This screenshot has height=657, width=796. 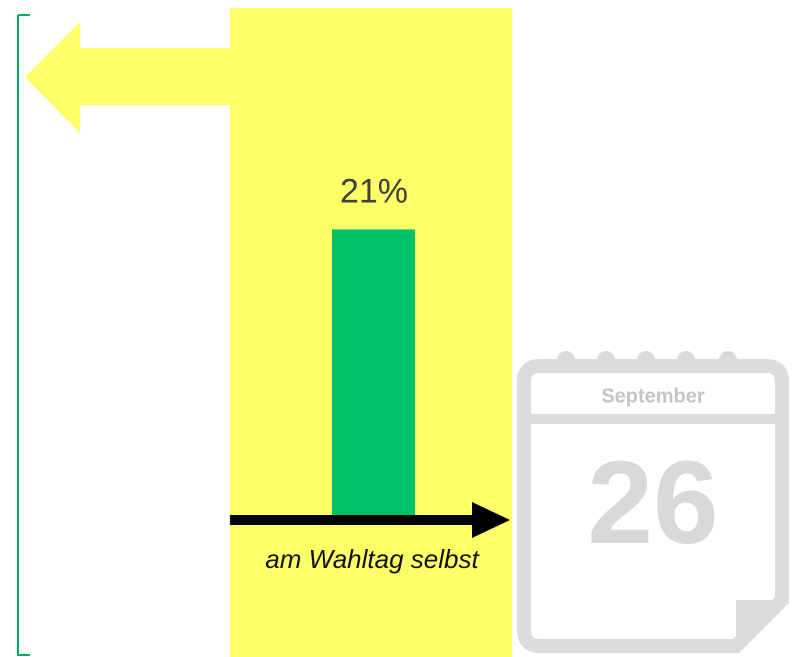 I want to click on calendar-day: 26, so click(x=652, y=503).